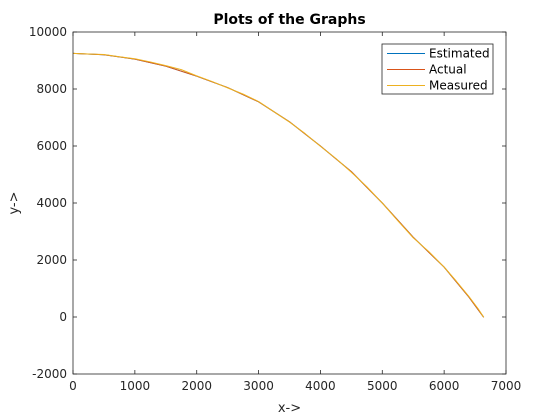 This screenshot has height=420, width=560. Describe the element at coordinates (320, 386) in the screenshot. I see `x-tick-label: 4000` at that location.